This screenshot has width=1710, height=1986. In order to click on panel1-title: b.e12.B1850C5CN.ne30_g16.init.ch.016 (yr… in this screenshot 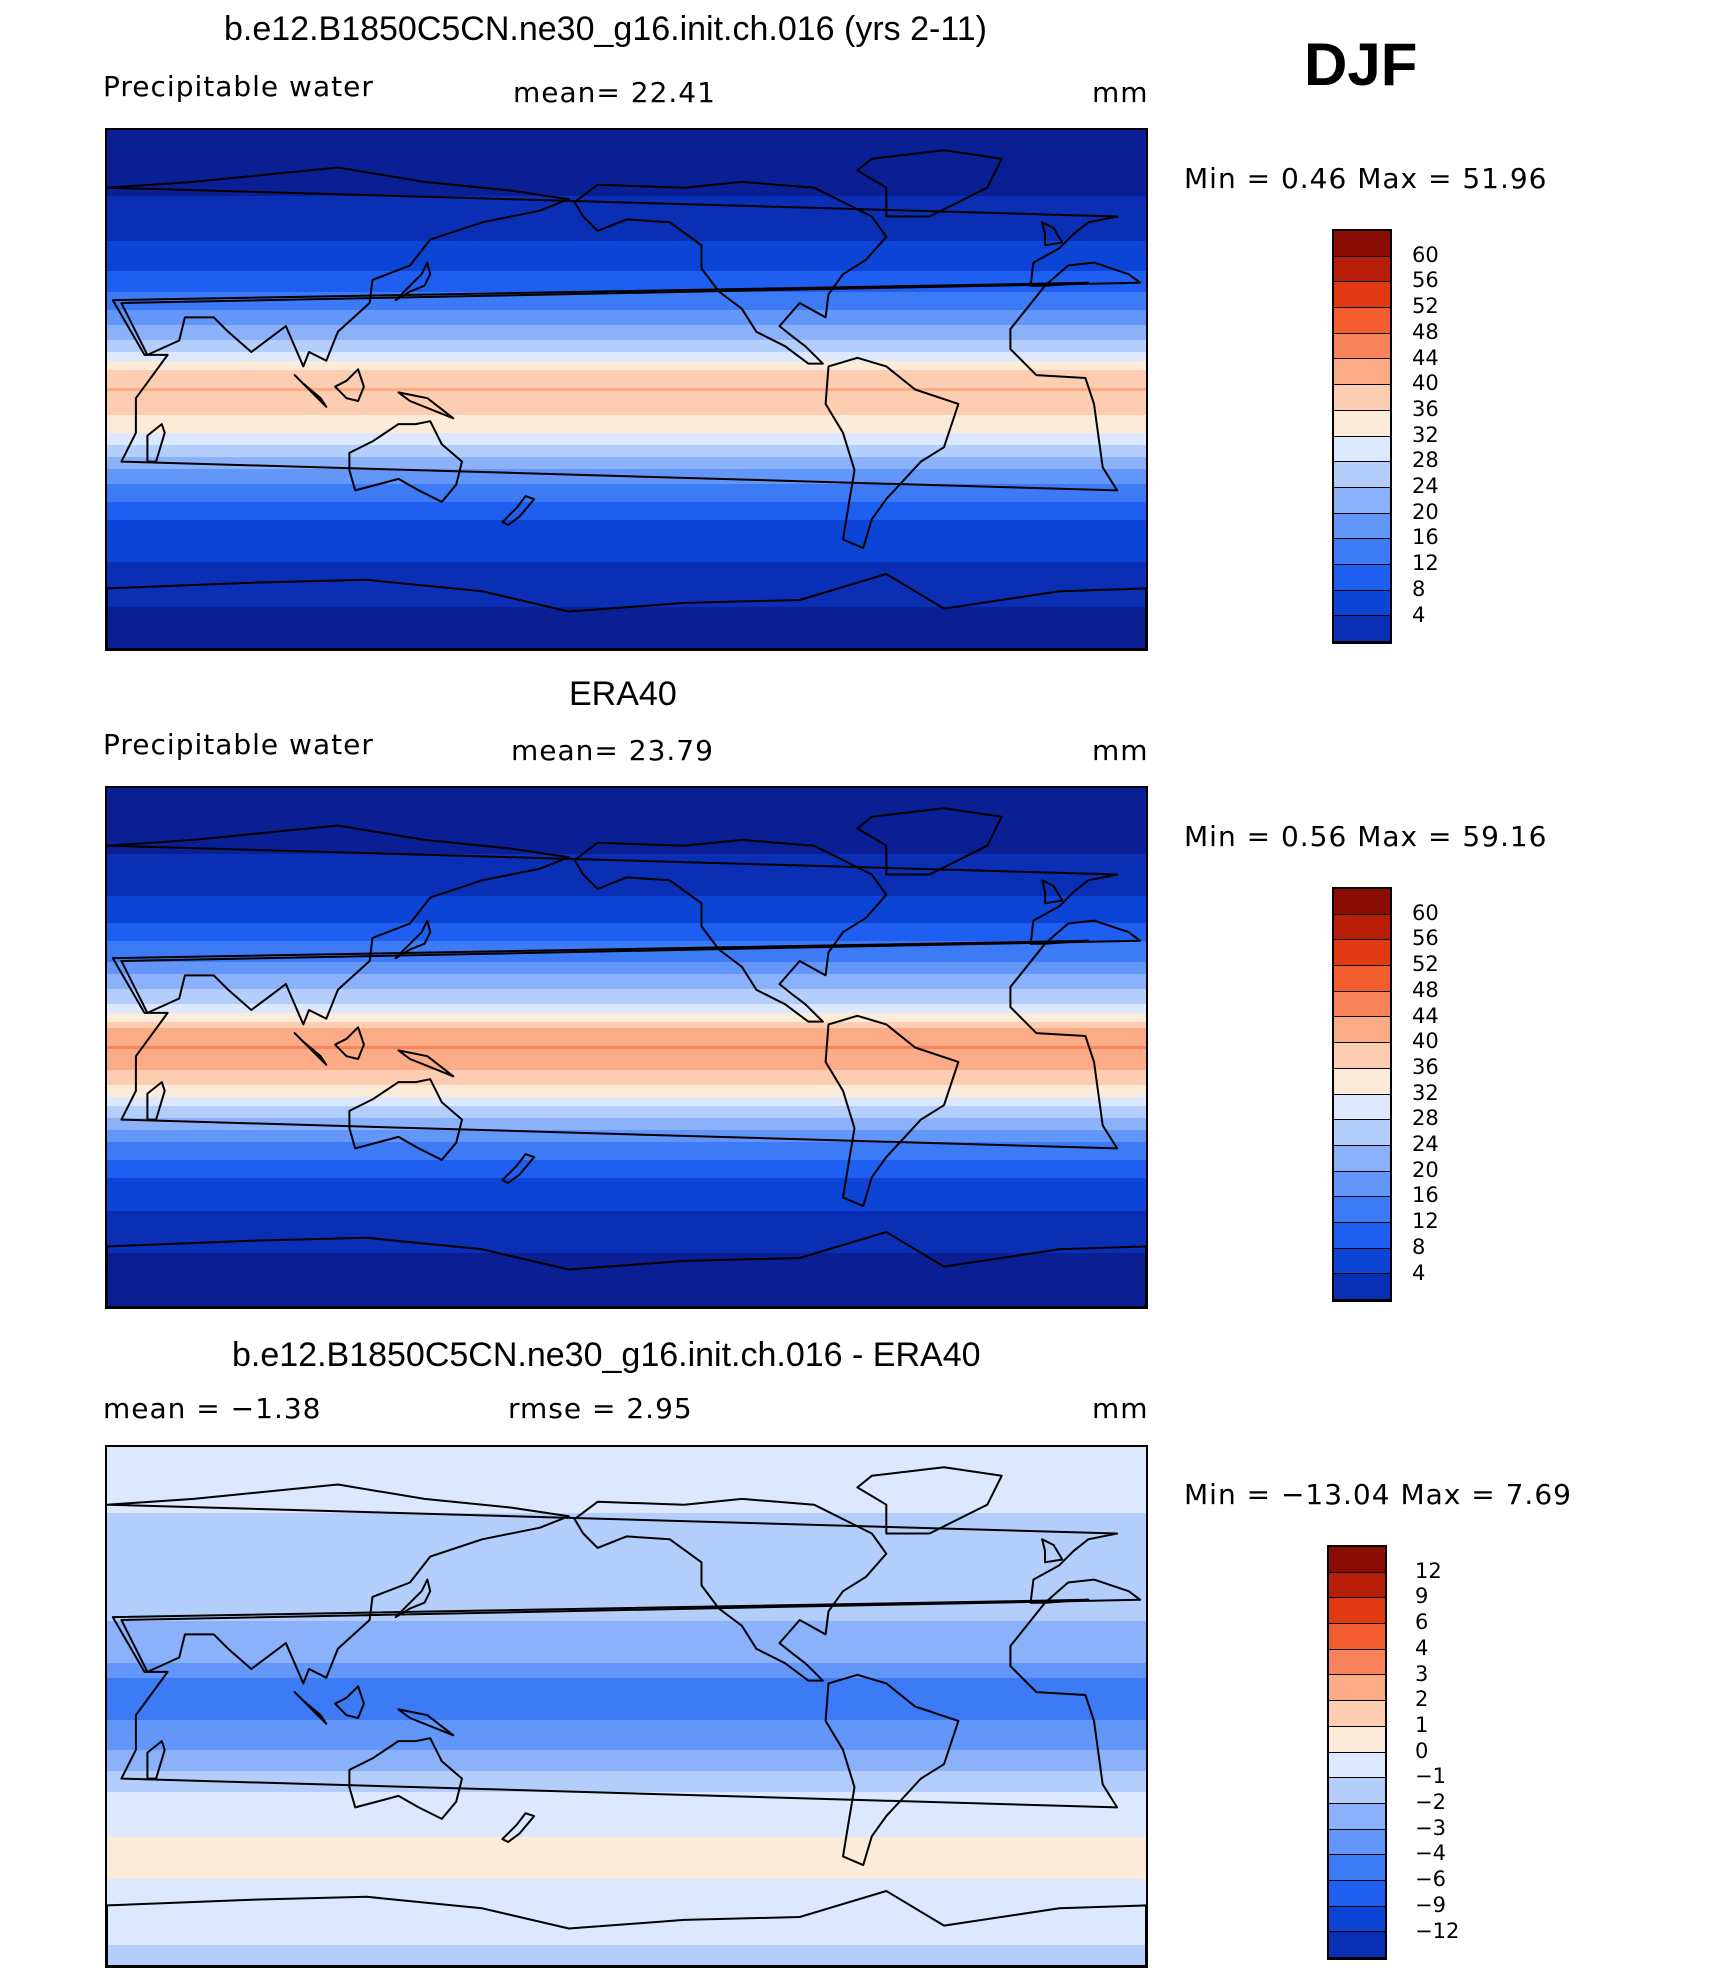, I will do `click(605, 29)`.